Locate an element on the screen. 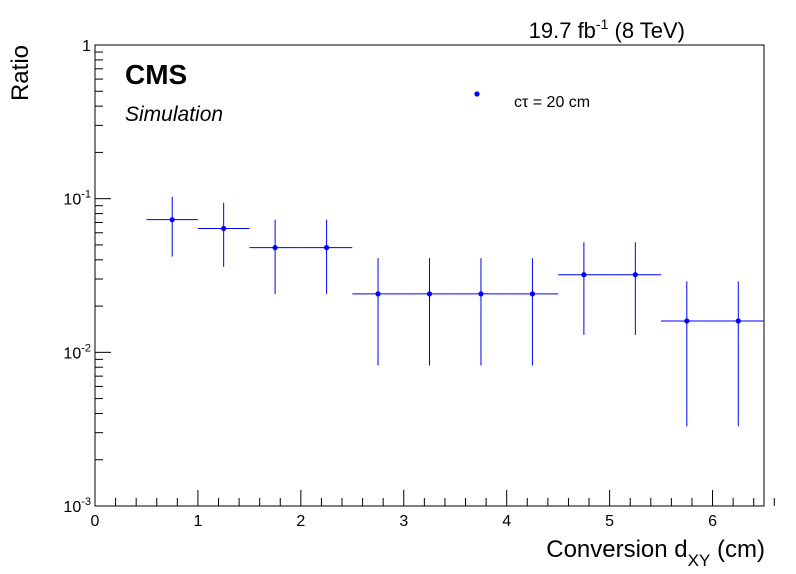 This screenshot has height=574, width=796. x-tick-label: 1 is located at coordinates (197, 521).